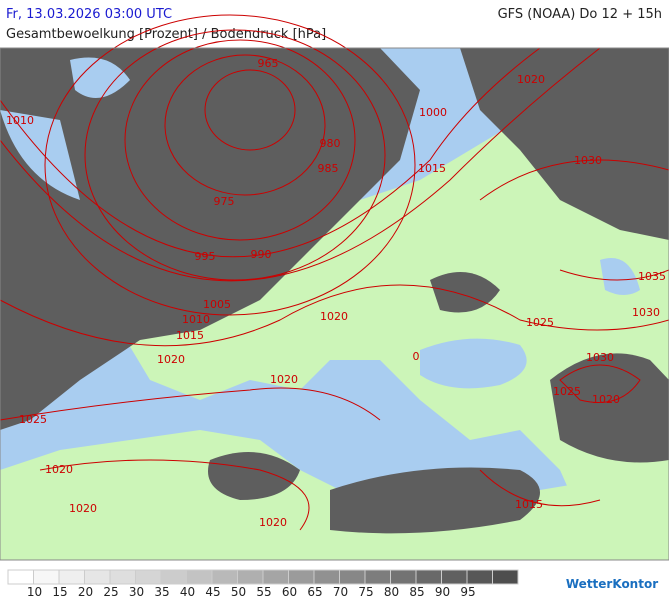 Image resolution: width=669 pixels, height=600 pixels. What do you see at coordinates (330, 143) in the screenshot?
I see `isobar-label: 980` at bounding box center [330, 143].